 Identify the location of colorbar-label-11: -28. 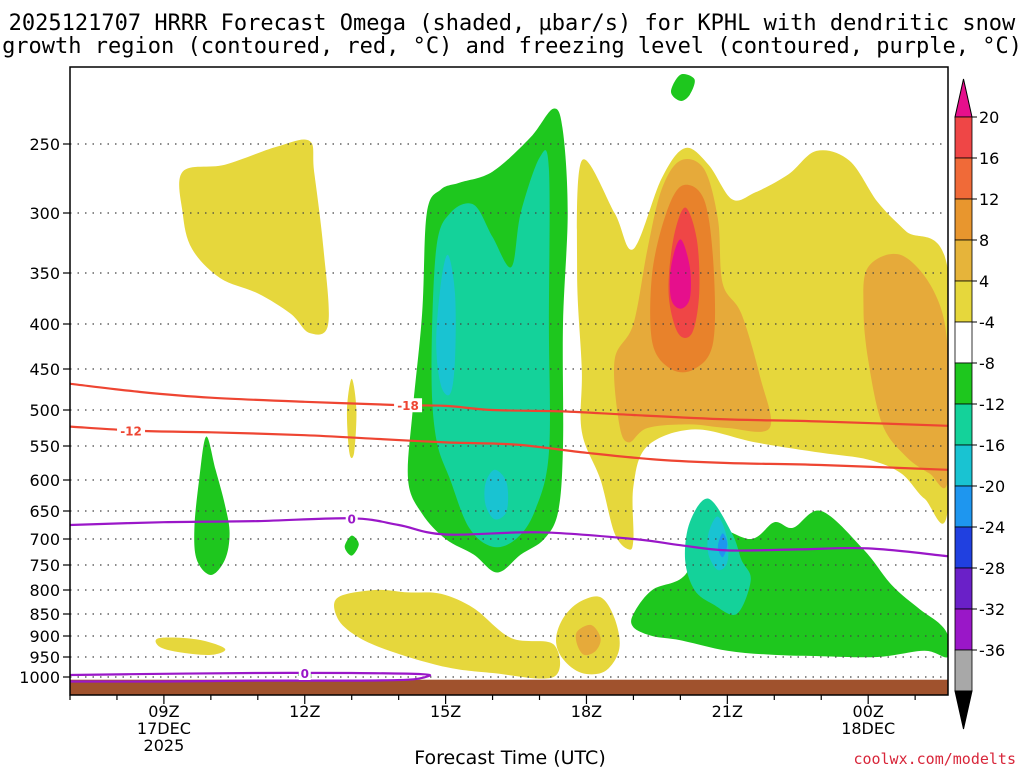
(992, 568).